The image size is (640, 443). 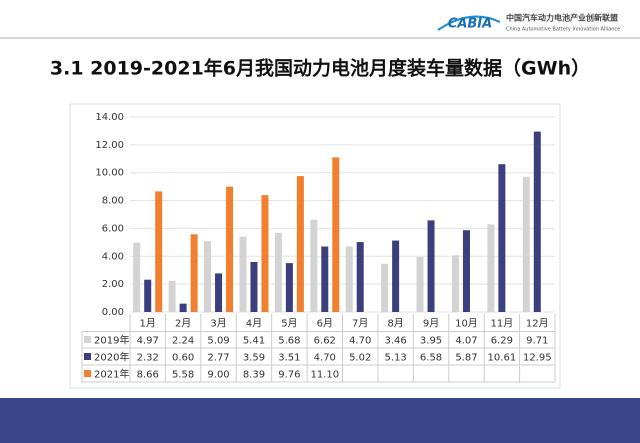 I want to click on y-tick-label: 2.00, so click(x=113, y=284).